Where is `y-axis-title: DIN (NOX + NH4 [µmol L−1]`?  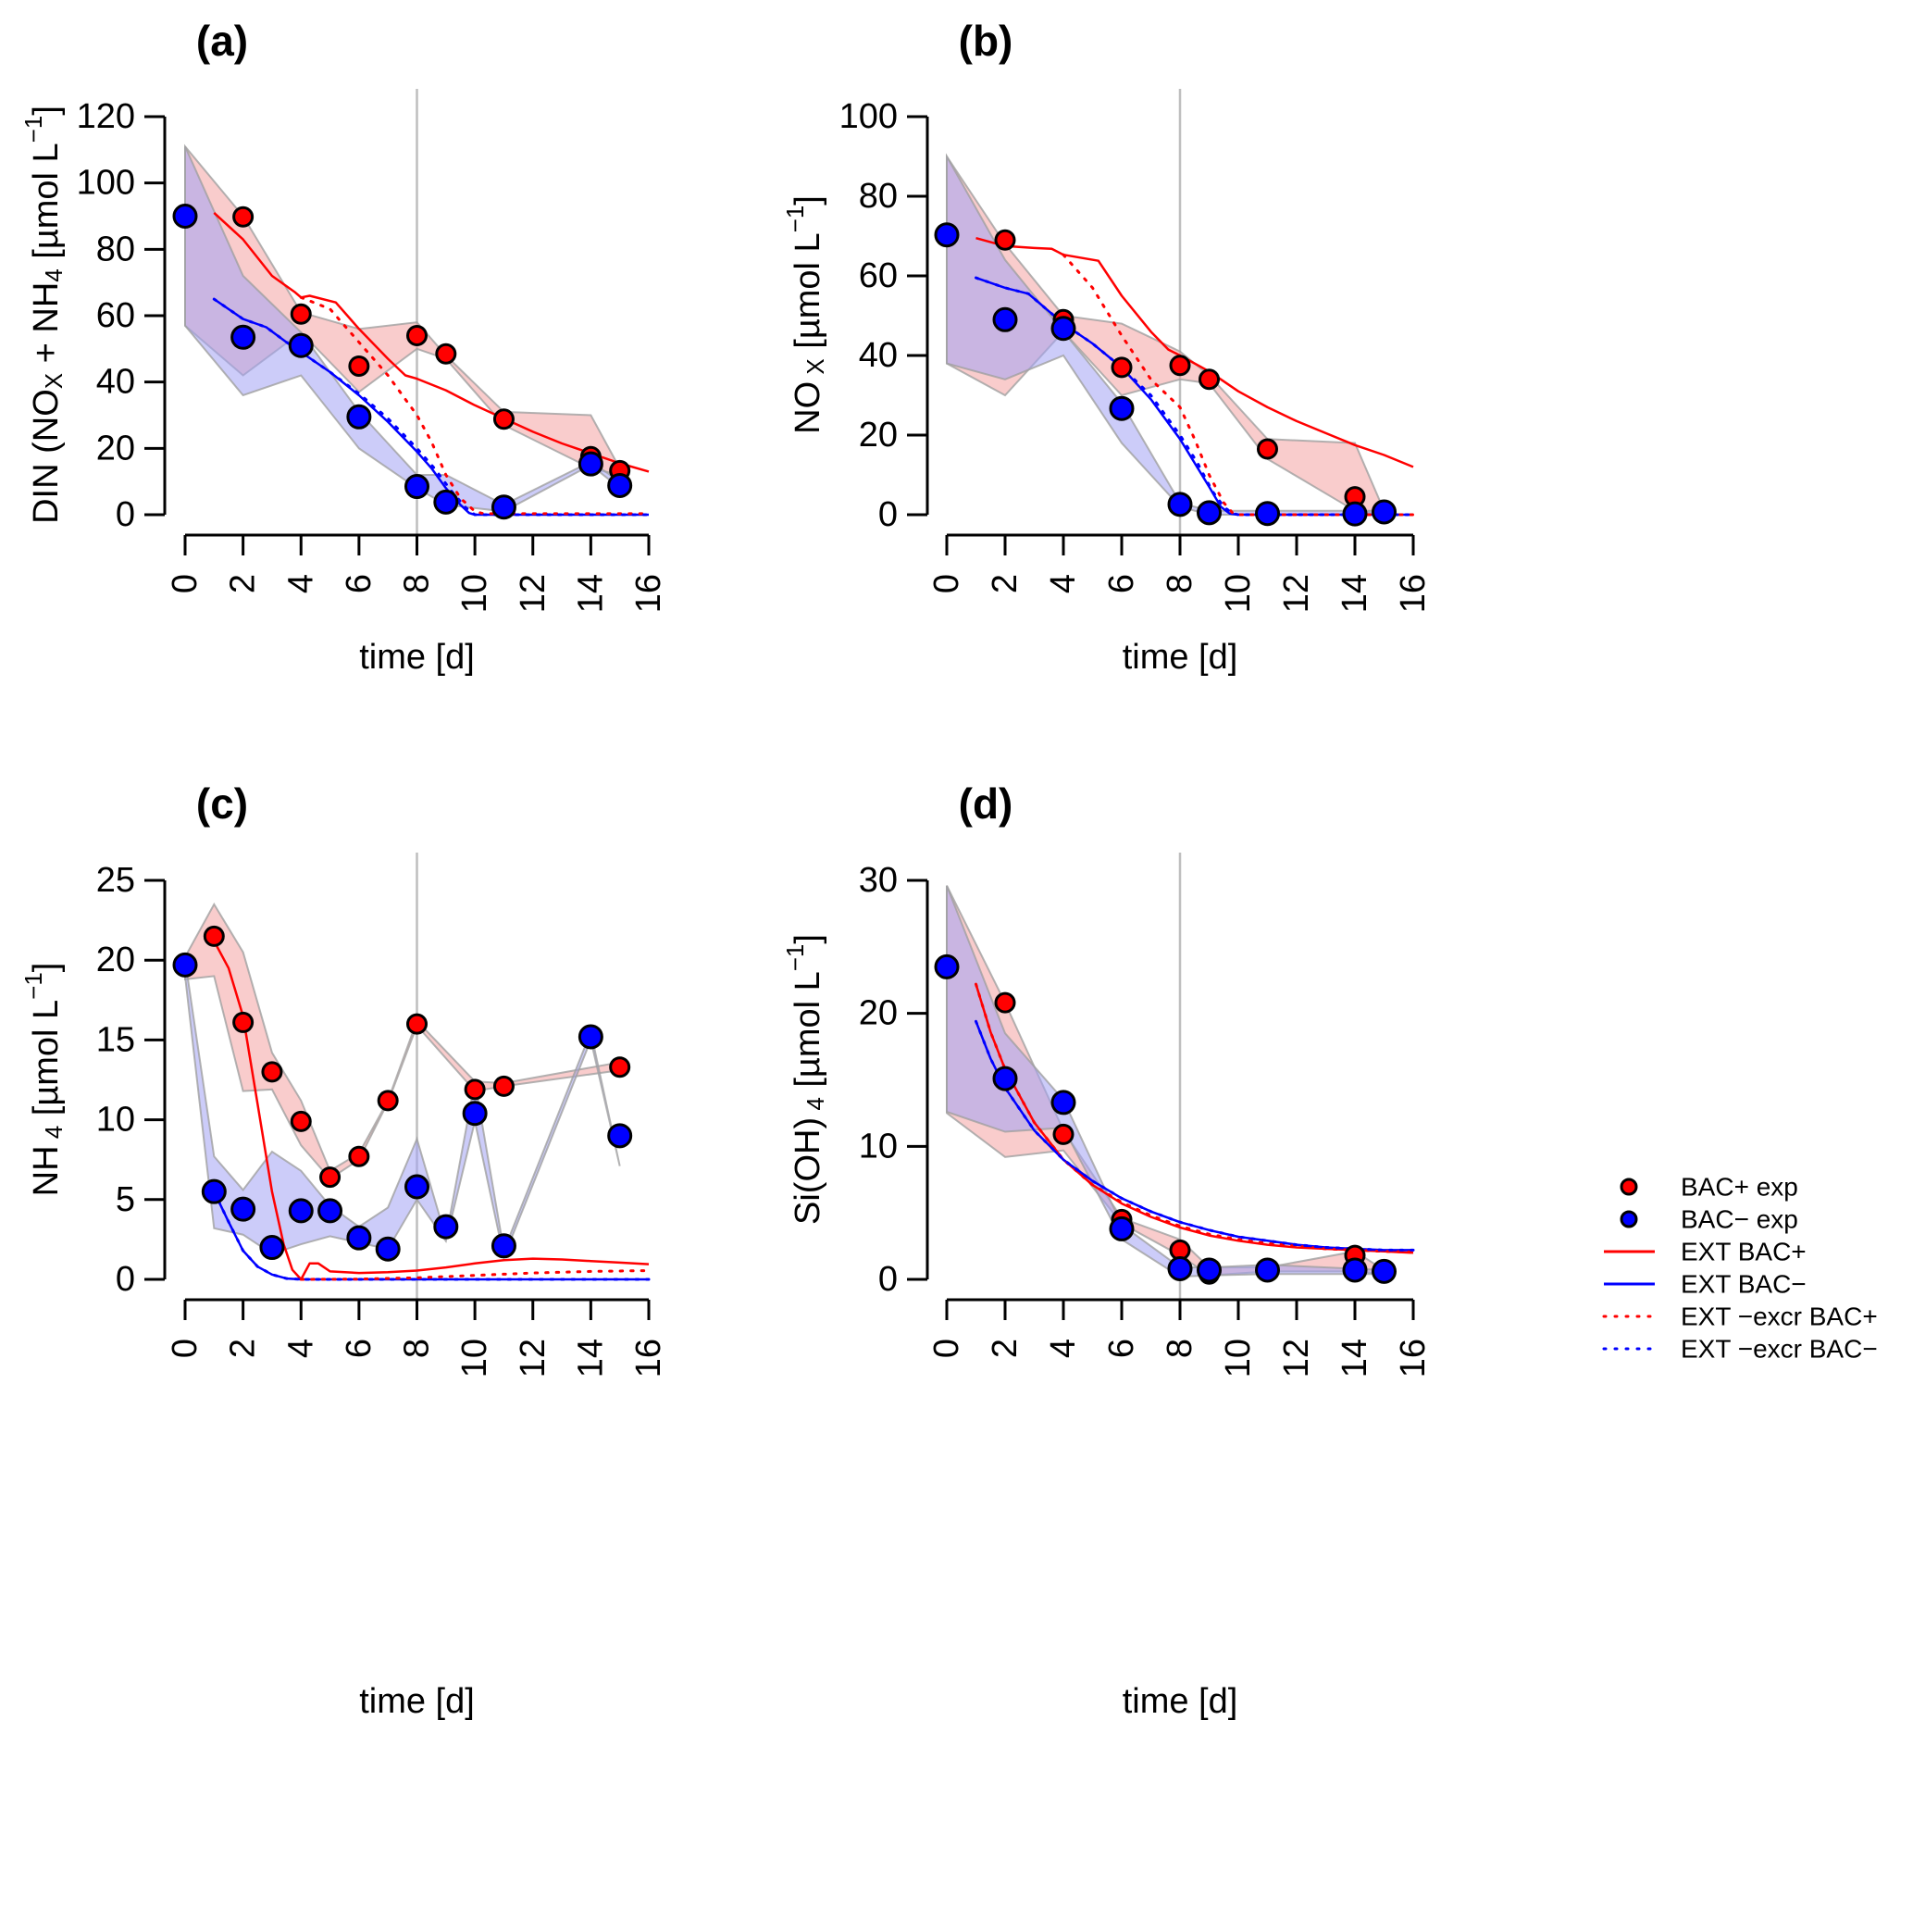
y-axis-title: DIN (NOX + NH4 [µmol L−1] is located at coordinates (43, 315).